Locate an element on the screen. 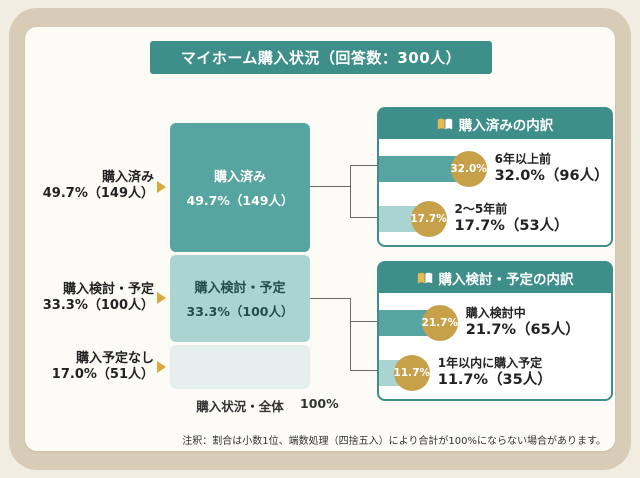 The width and height of the screenshot is (640, 478). row-value: 11.7%（35人） is located at coordinates (494, 380).